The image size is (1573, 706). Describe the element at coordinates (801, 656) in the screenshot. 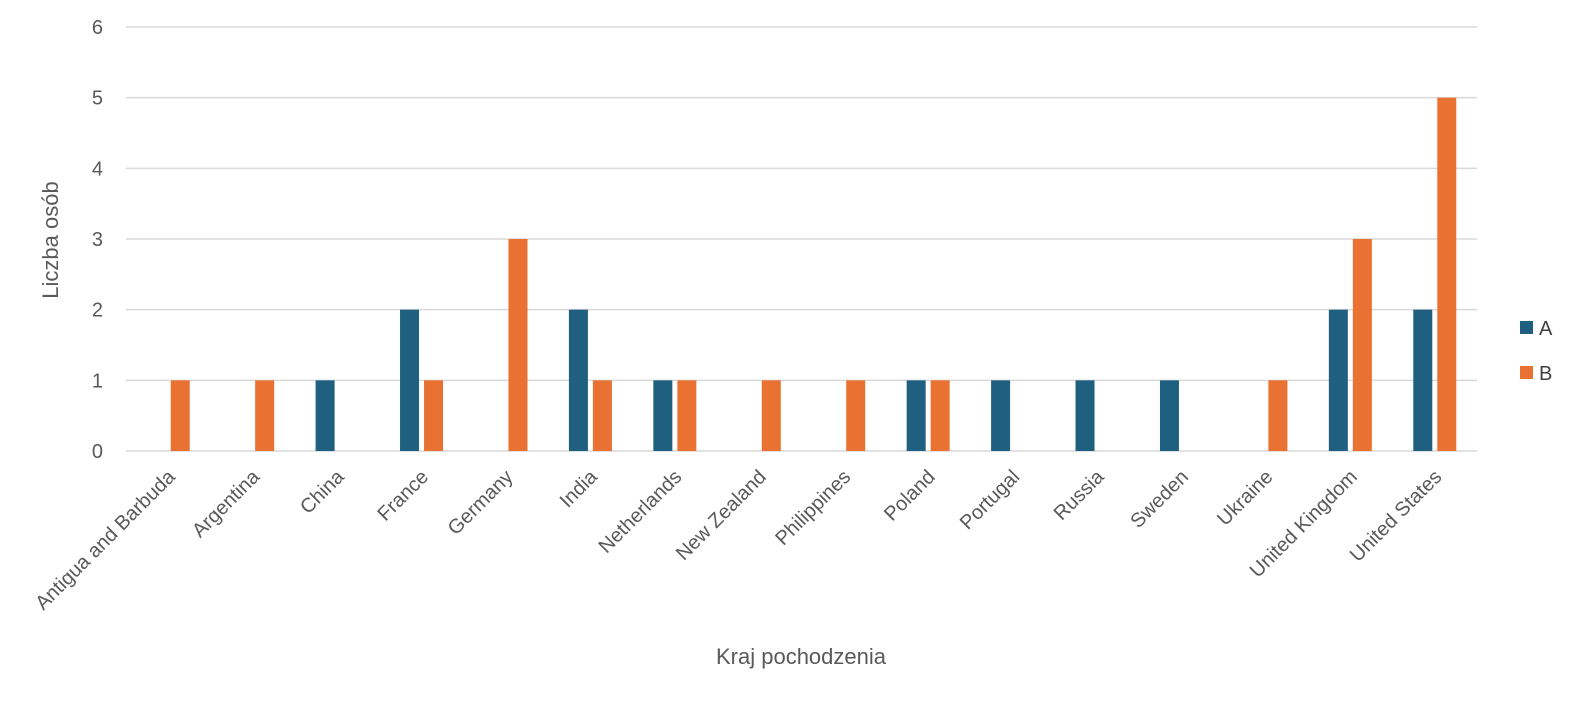

I see `x-axis-title: Kraj pochodzenia` at that location.